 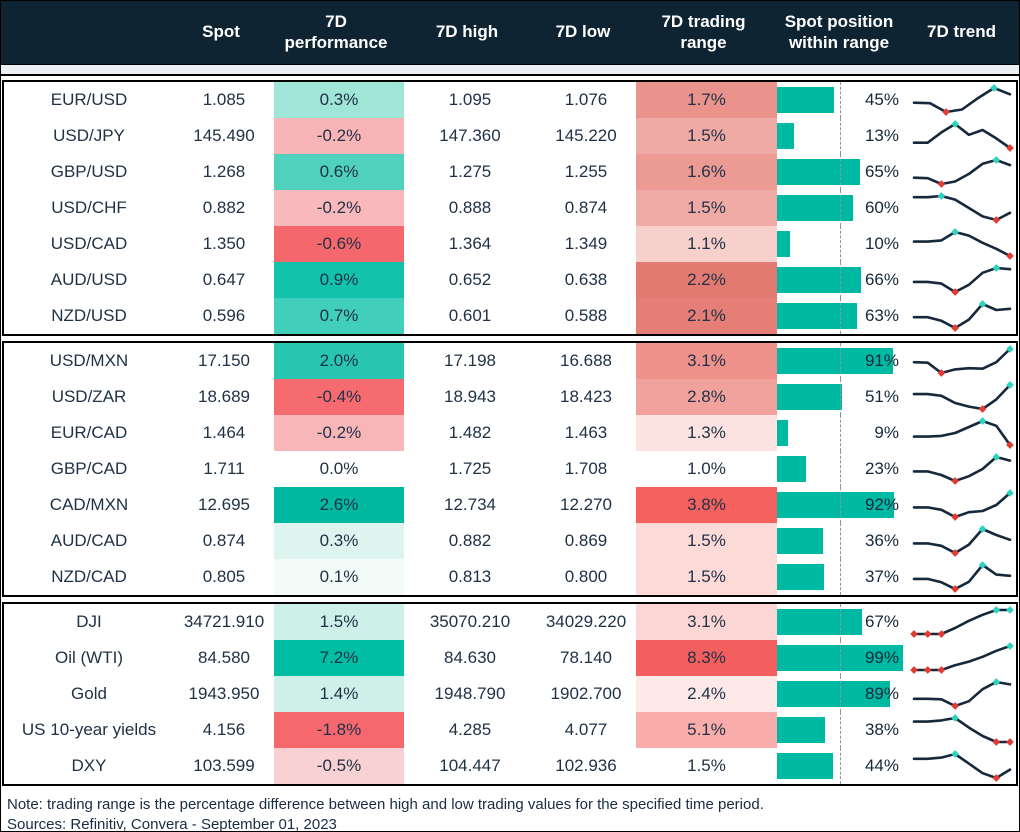 I want to click on spot-value: 84.580, so click(x=224, y=657).